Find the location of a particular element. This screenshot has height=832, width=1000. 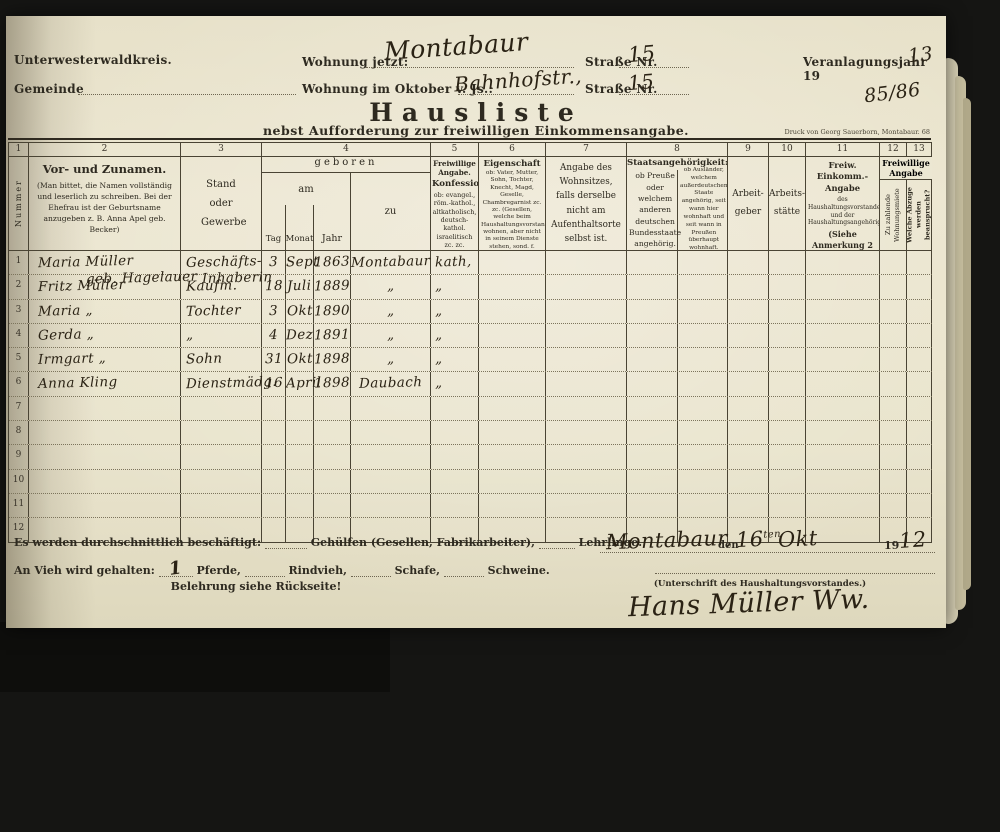

table-row: 12 is located at coordinates (470, 530).